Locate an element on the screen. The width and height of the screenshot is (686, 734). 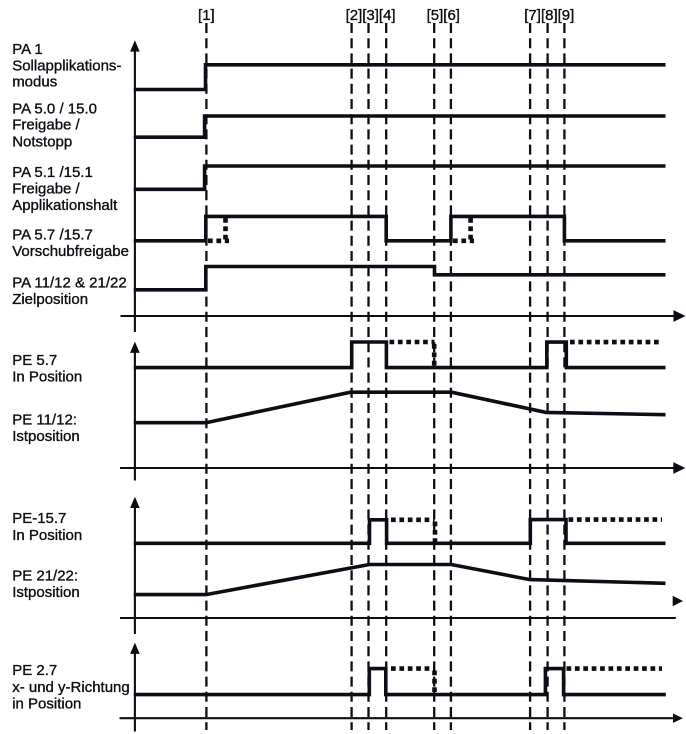
svg-text: PA 11/12 & 21/22 is located at coordinates (69, 283).